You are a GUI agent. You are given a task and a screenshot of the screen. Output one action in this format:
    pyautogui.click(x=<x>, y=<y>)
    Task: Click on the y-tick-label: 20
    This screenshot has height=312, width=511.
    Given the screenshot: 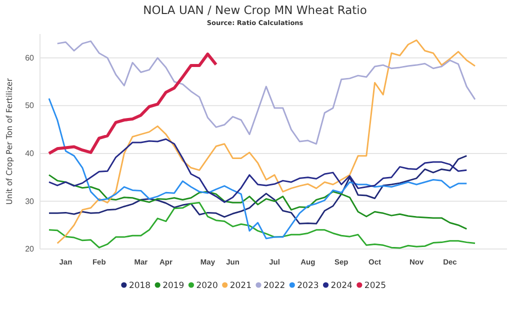 What is the action you would take?
    pyautogui.click(x=30, y=249)
    